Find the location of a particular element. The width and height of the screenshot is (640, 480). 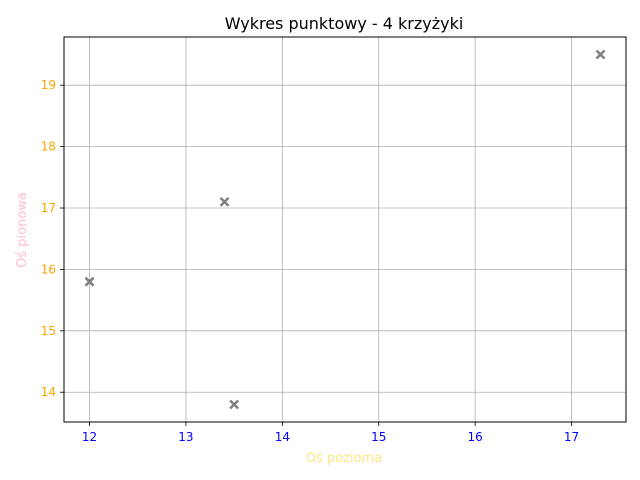

y-tick-label: 18 is located at coordinates (48, 147).